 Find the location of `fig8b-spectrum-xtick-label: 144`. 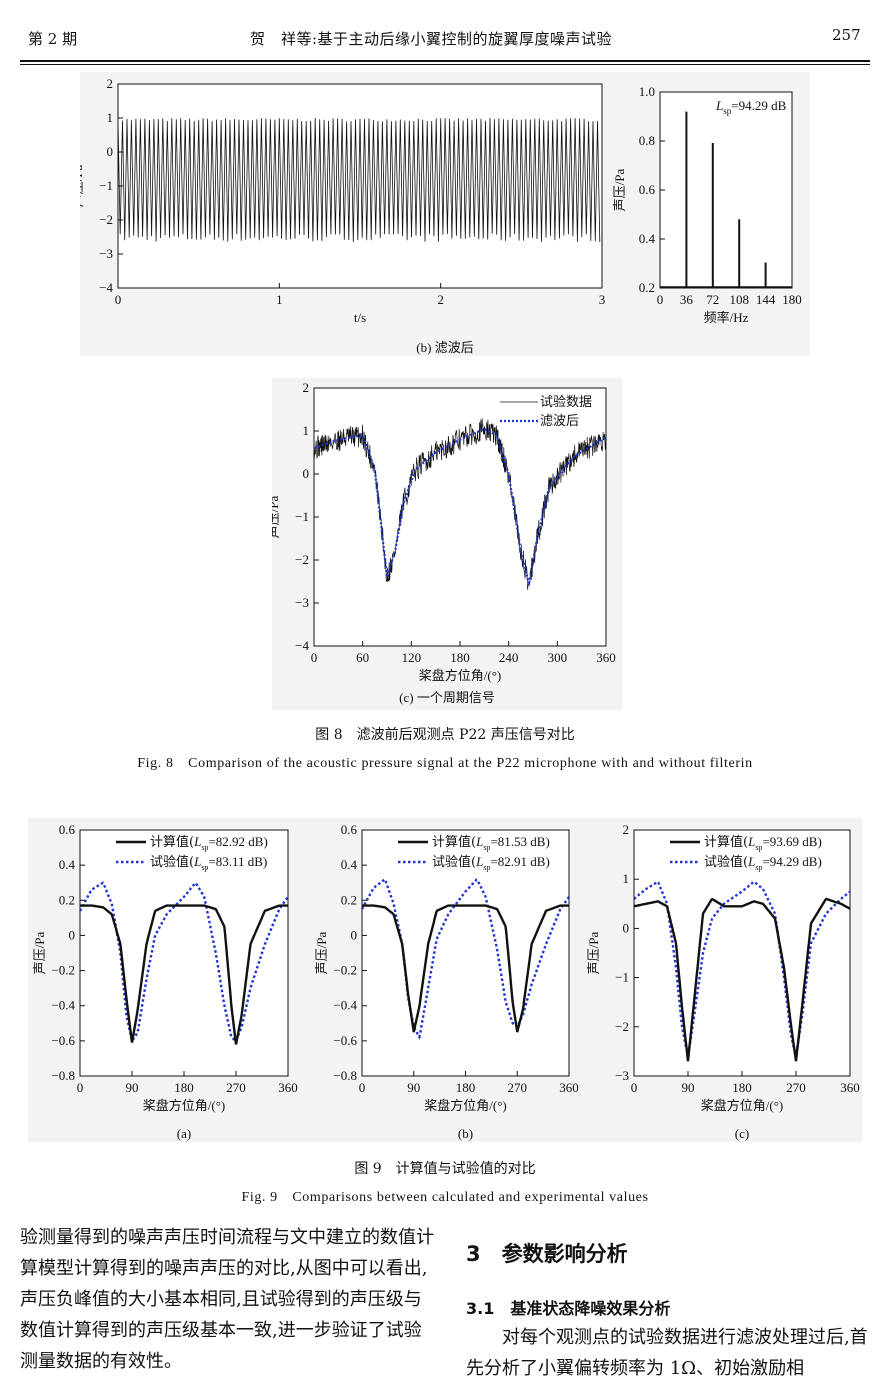

fig8b-spectrum-xtick-label: 144 is located at coordinates (766, 299).